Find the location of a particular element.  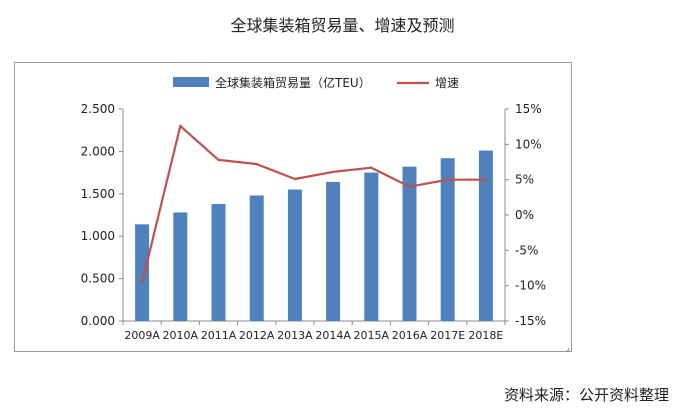

right-tick-label: 10% is located at coordinates (528, 144).